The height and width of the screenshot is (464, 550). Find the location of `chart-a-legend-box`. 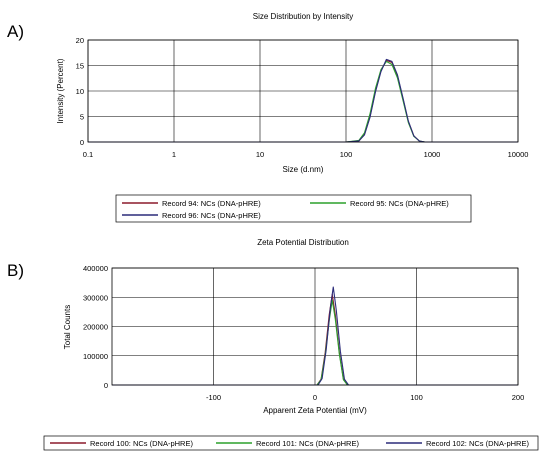

chart-a-legend-box is located at coordinates (293, 208).